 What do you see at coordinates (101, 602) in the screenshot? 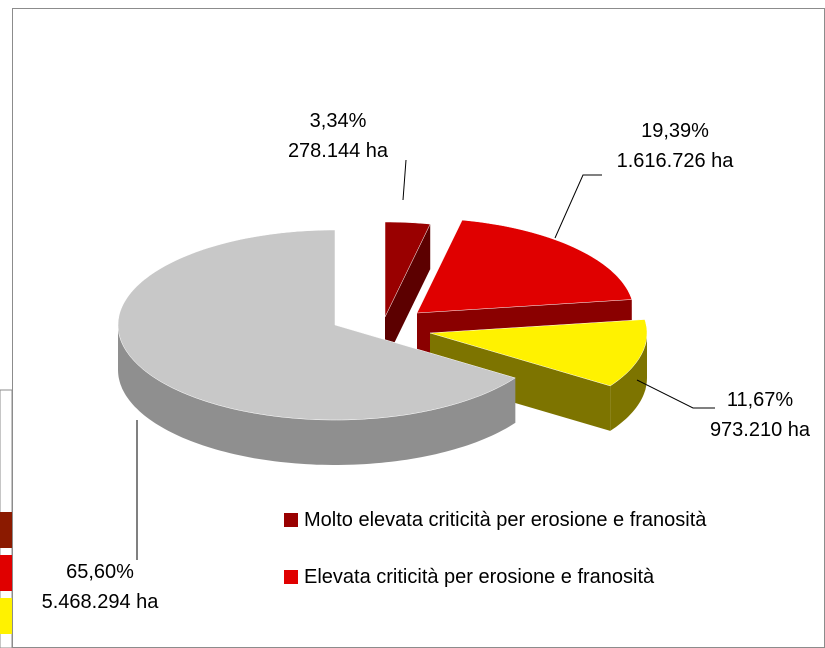
I see `data-label: 5.468.294 ha` at bounding box center [101, 602].